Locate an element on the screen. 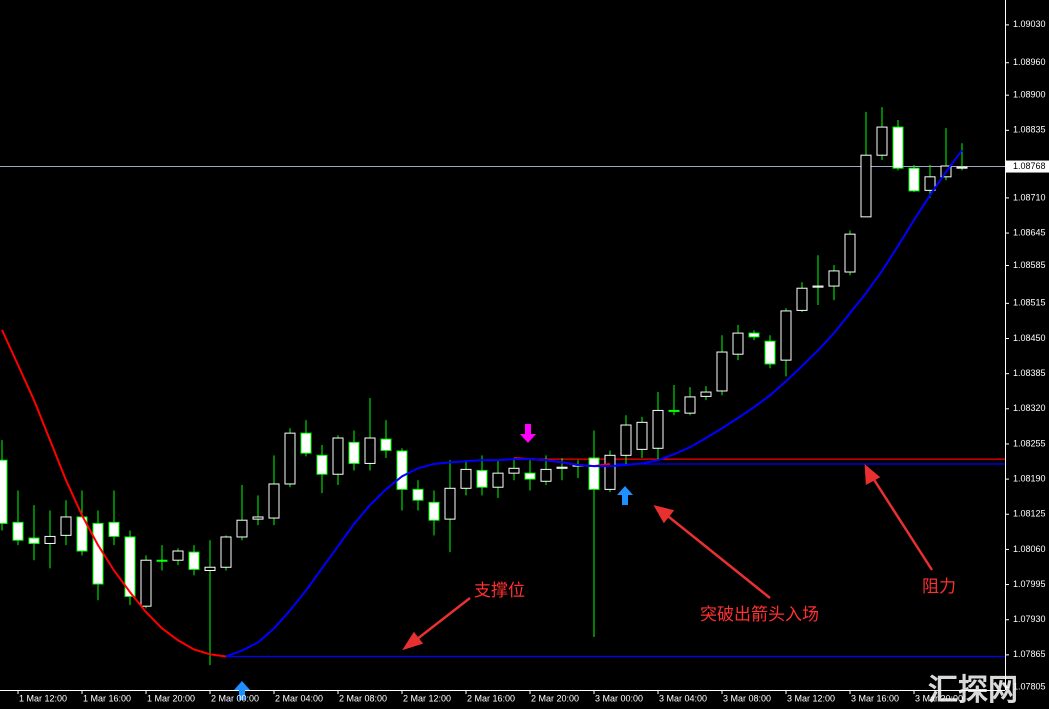  x-tick-label: 2 Mar 20:00 is located at coordinates (555, 698).